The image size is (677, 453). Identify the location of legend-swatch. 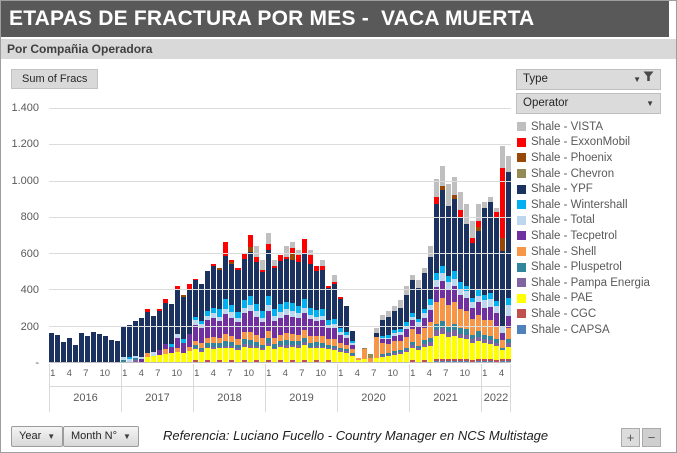
(521, 298).